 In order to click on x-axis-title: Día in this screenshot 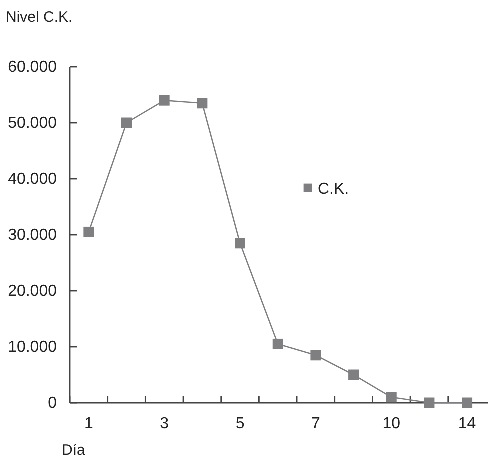, I will do `click(74, 450)`.